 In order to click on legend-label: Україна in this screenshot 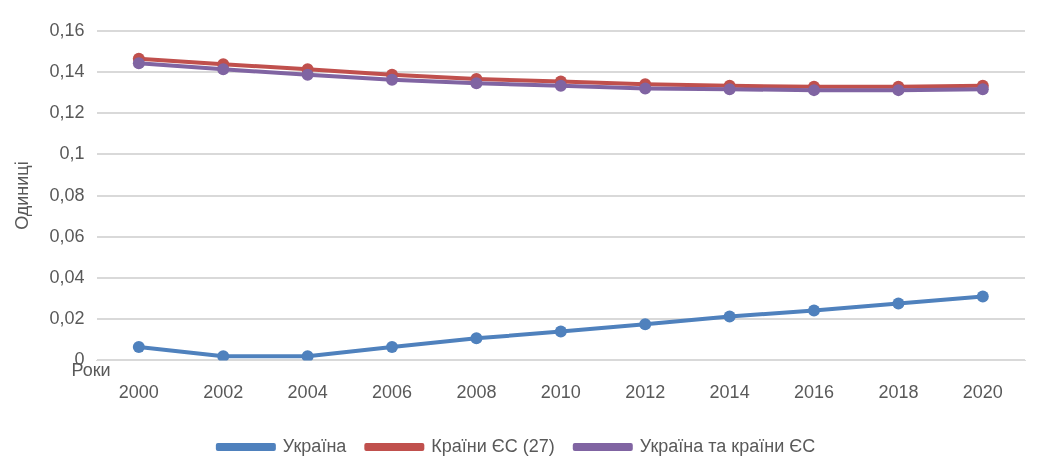, I will do `click(315, 445)`.